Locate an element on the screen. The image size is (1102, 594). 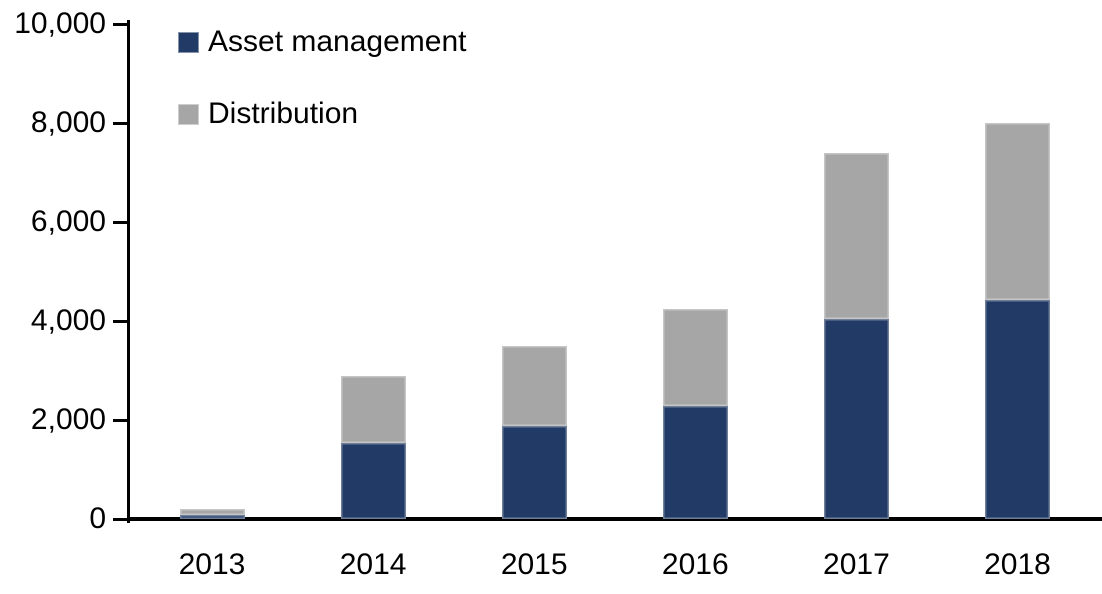
y-tick-label: 2,000 is located at coordinates (68, 419).